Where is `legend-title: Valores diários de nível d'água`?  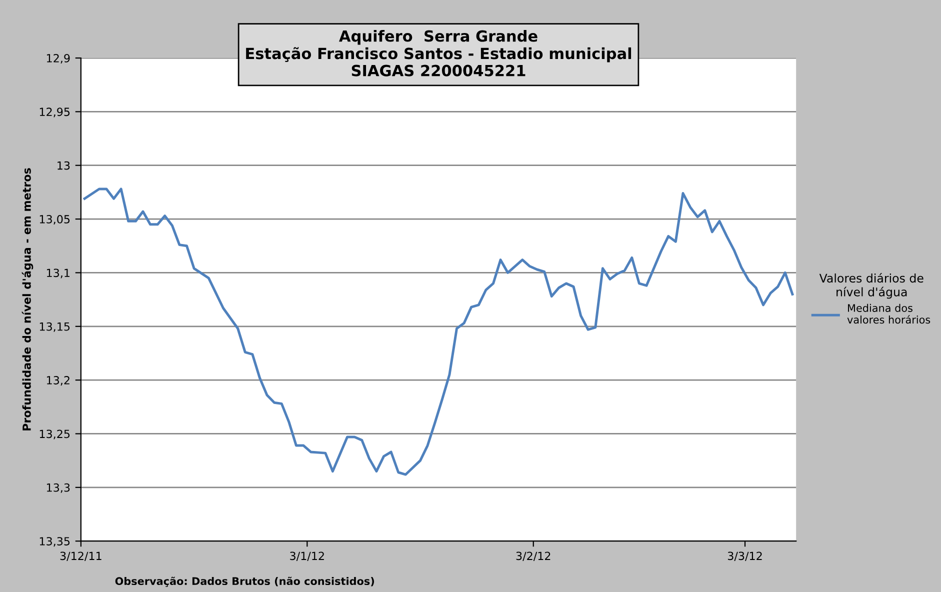
legend-title: Valores diários de nível d'água is located at coordinates (871, 285).